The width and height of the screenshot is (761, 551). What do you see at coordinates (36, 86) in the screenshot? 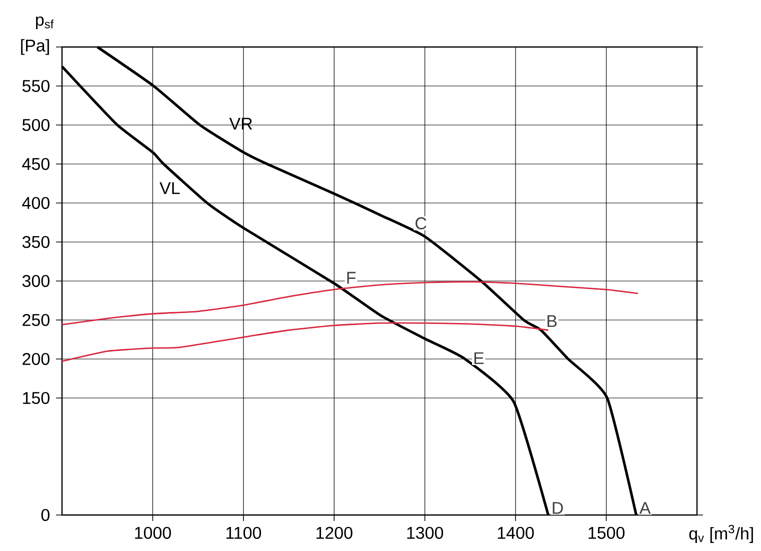
I see `y-tick-label: 550` at bounding box center [36, 86].